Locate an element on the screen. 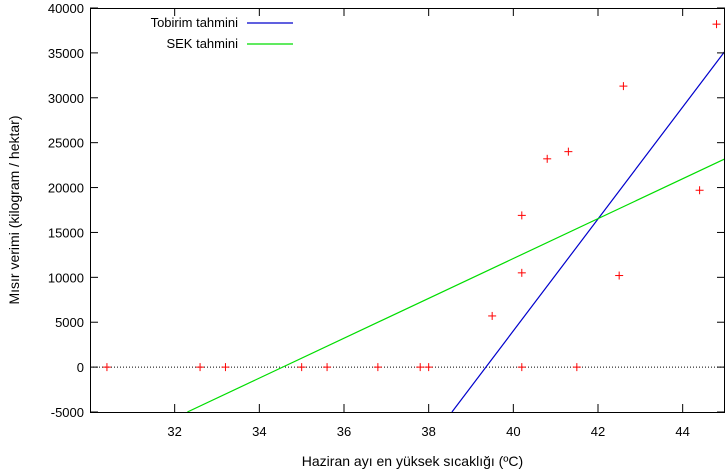 This screenshot has height=474, width=725. y-tick-label: 15000 is located at coordinates (66, 232).